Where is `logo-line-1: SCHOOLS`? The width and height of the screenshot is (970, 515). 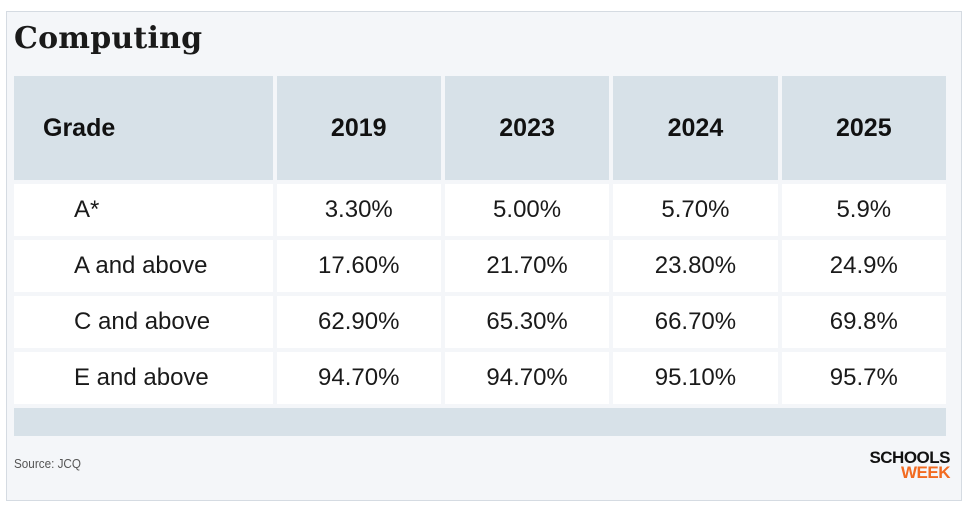
logo-line-1: SCHOOLS is located at coordinates (909, 457).